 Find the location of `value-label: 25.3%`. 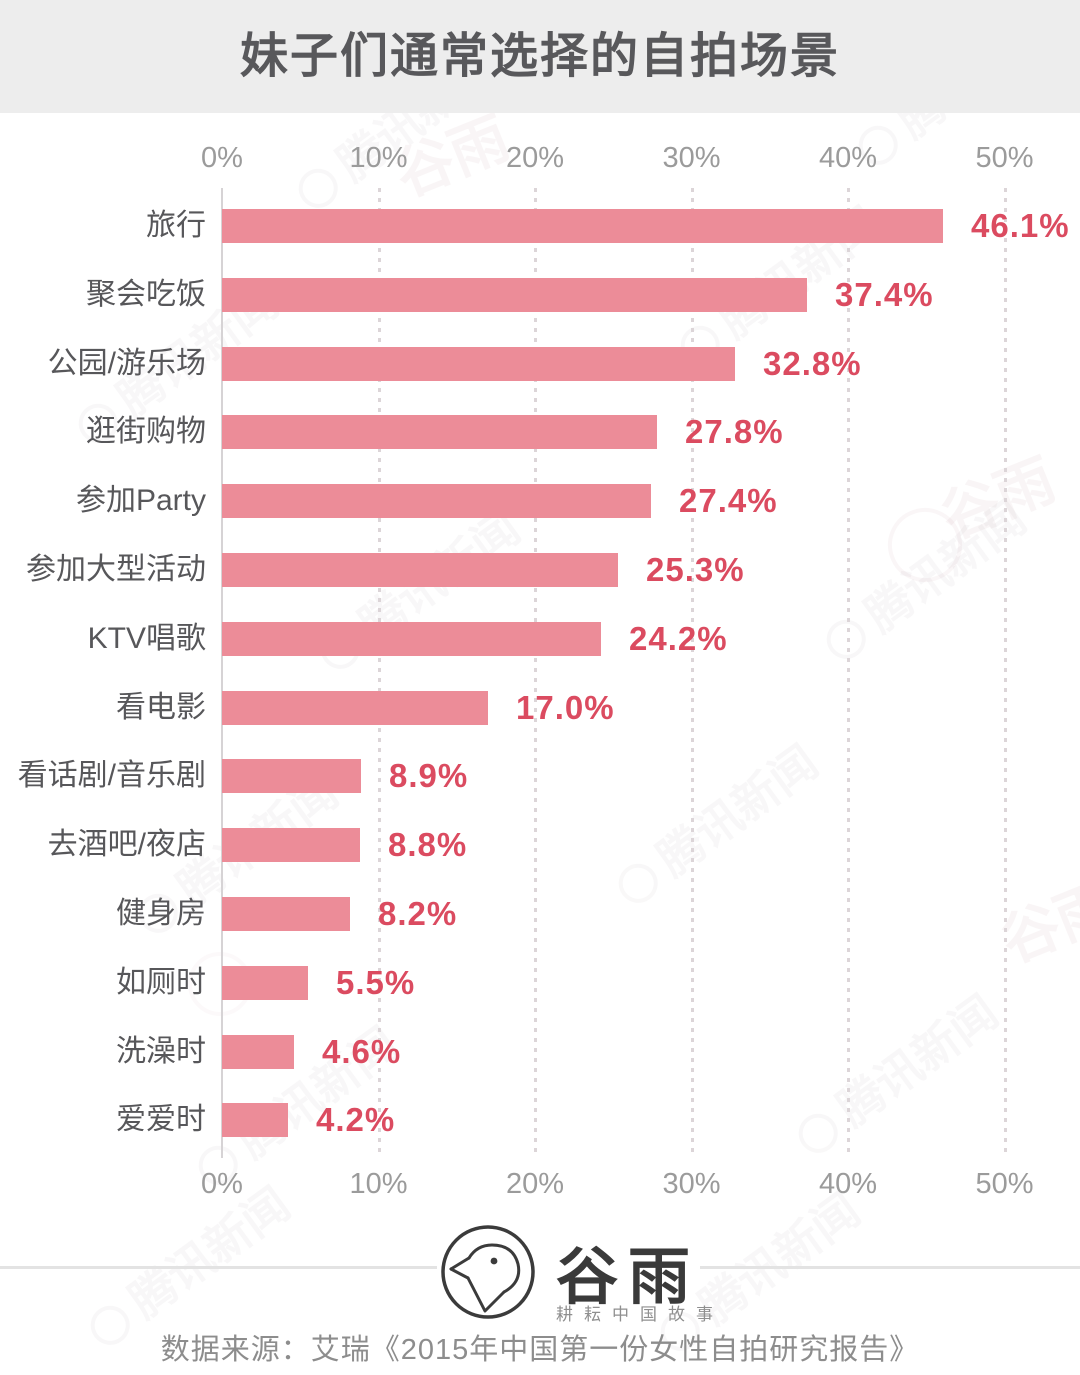

value-label: 25.3% is located at coordinates (695, 569).